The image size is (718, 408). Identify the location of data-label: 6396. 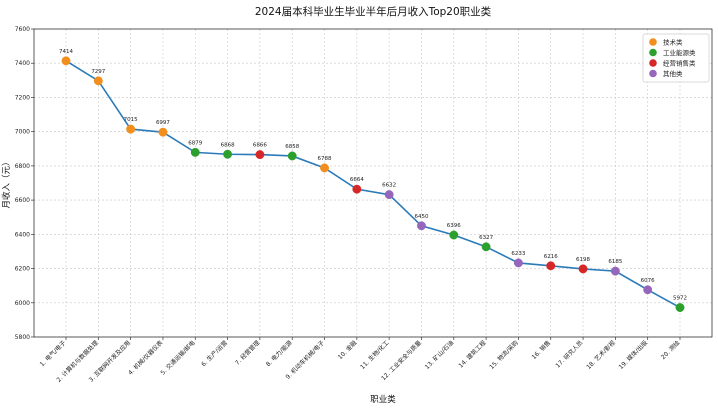
(454, 226).